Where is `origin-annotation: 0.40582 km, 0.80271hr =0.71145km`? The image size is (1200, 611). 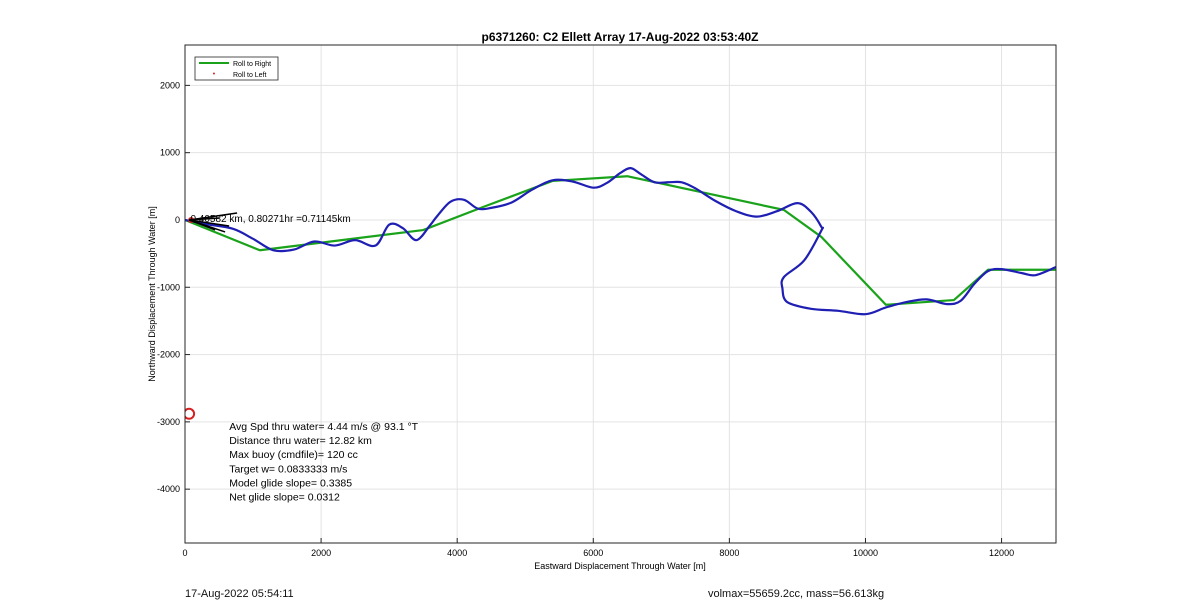 origin-annotation: 0.40582 km, 0.80271hr =0.71145km is located at coordinates (270, 219).